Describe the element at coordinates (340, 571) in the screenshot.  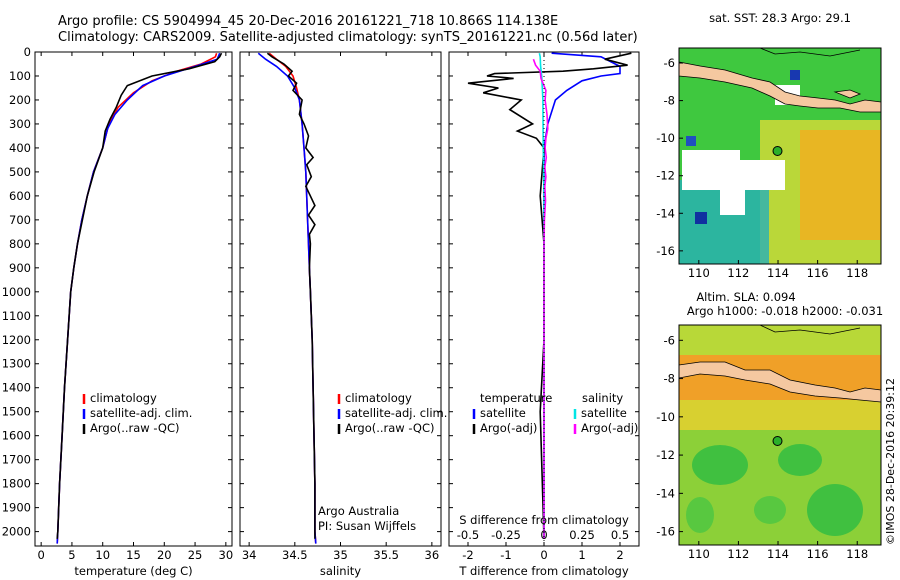
I see `salinity-xlabel: salinity` at that location.